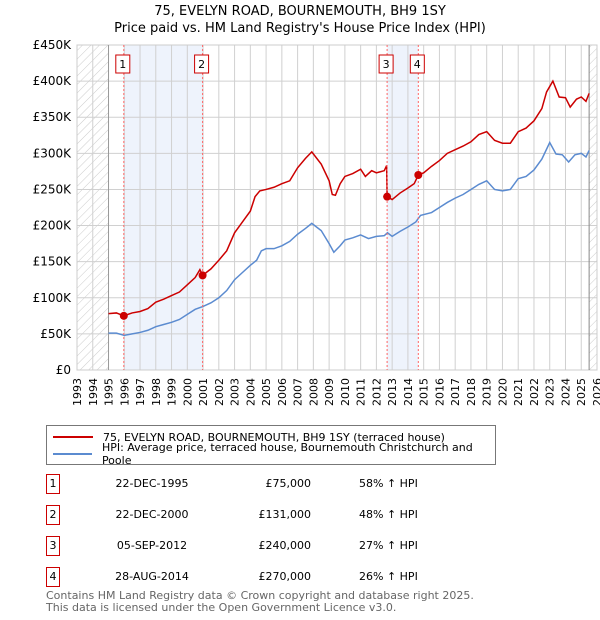 The width and height of the screenshot is (600, 620). Describe the element at coordinates (408, 392) in the screenshot. I see `x-tick-label: 2014` at that location.